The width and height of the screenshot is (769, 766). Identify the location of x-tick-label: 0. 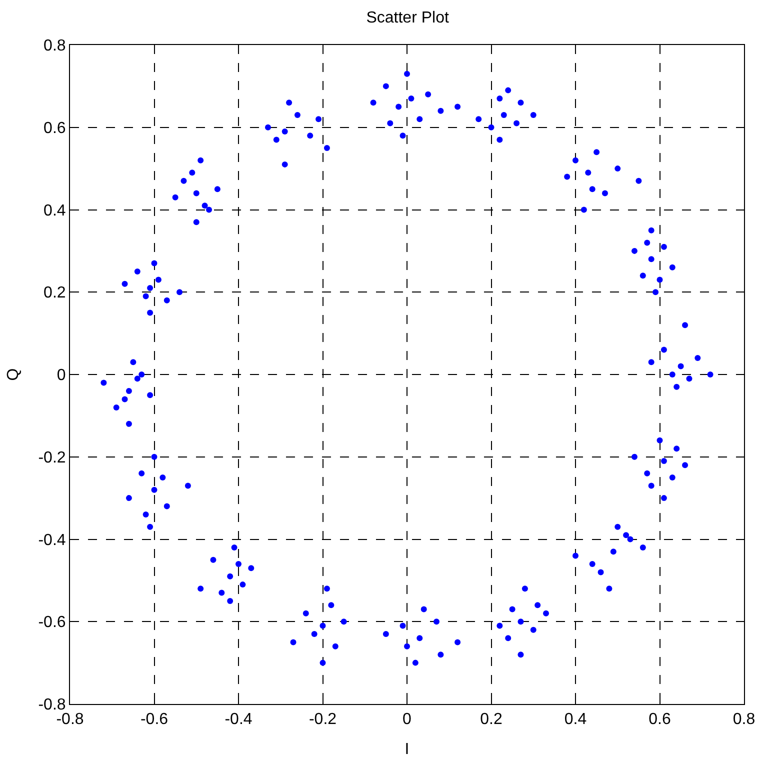
(407, 719).